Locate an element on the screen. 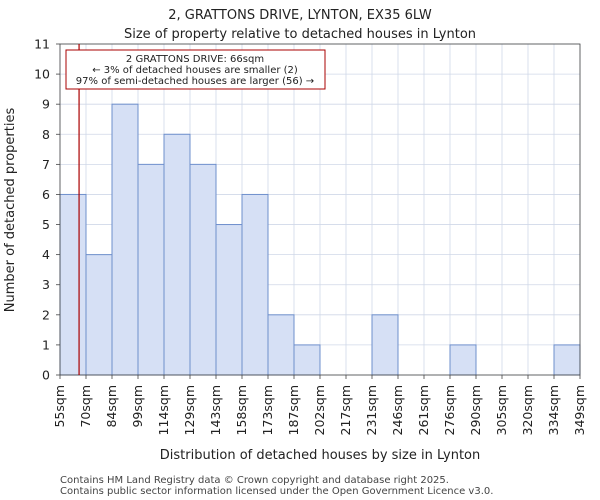 The image size is (600, 500). xtick-label-261sqm: 261sqm is located at coordinates (423, 410).